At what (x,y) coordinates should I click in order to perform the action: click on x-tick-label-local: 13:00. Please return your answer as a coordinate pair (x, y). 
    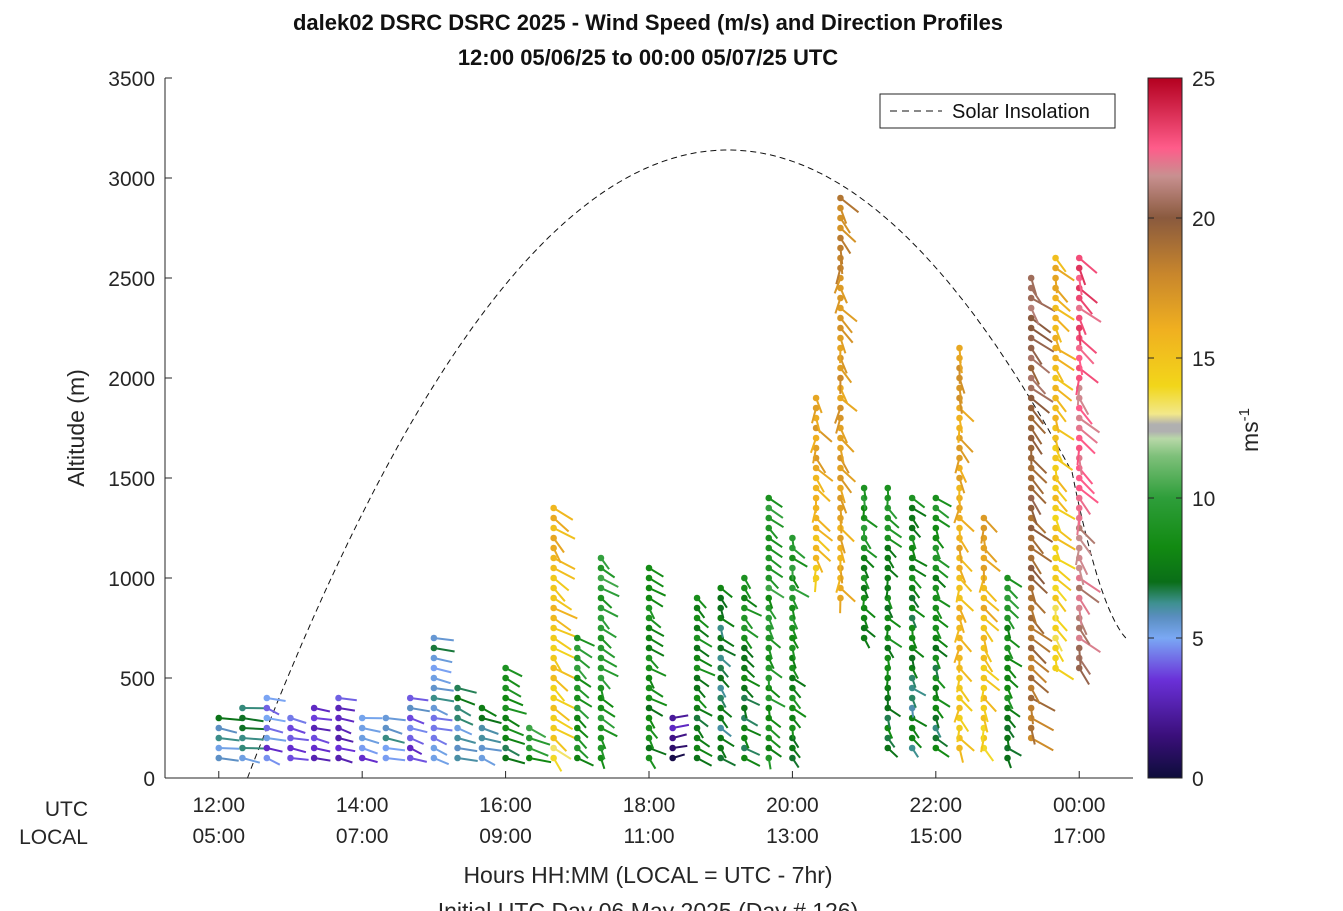
    Looking at the image, I should click on (792, 836).